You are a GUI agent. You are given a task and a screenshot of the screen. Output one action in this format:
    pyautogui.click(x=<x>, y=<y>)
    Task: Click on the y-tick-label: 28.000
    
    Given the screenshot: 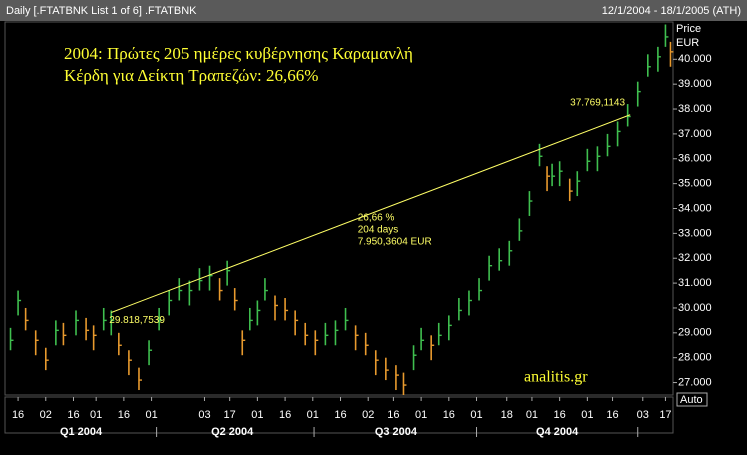 What is the action you would take?
    pyautogui.click(x=695, y=358)
    